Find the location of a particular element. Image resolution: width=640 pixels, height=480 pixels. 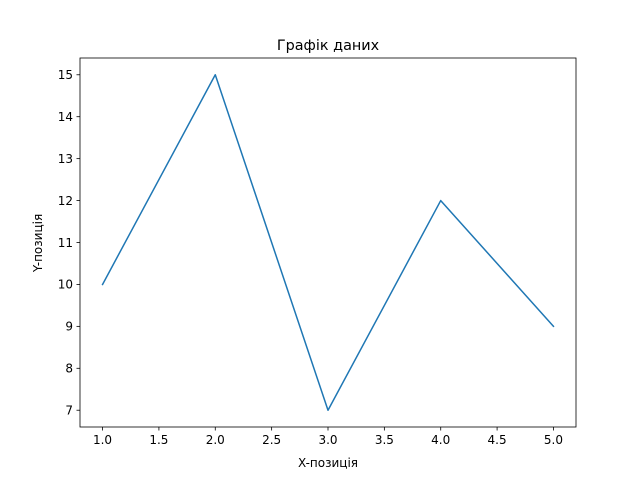

x-tick-label: 2.5 is located at coordinates (271, 440).